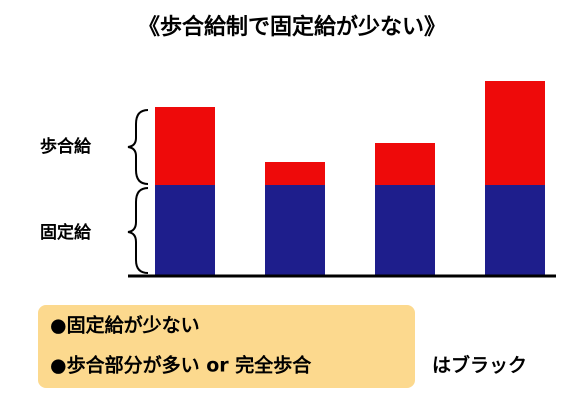 The image size is (587, 407). Describe the element at coordinates (181, 365) in the screenshot. I see `note-line: ●歩合部分が多い or 完全歩合` at that location.